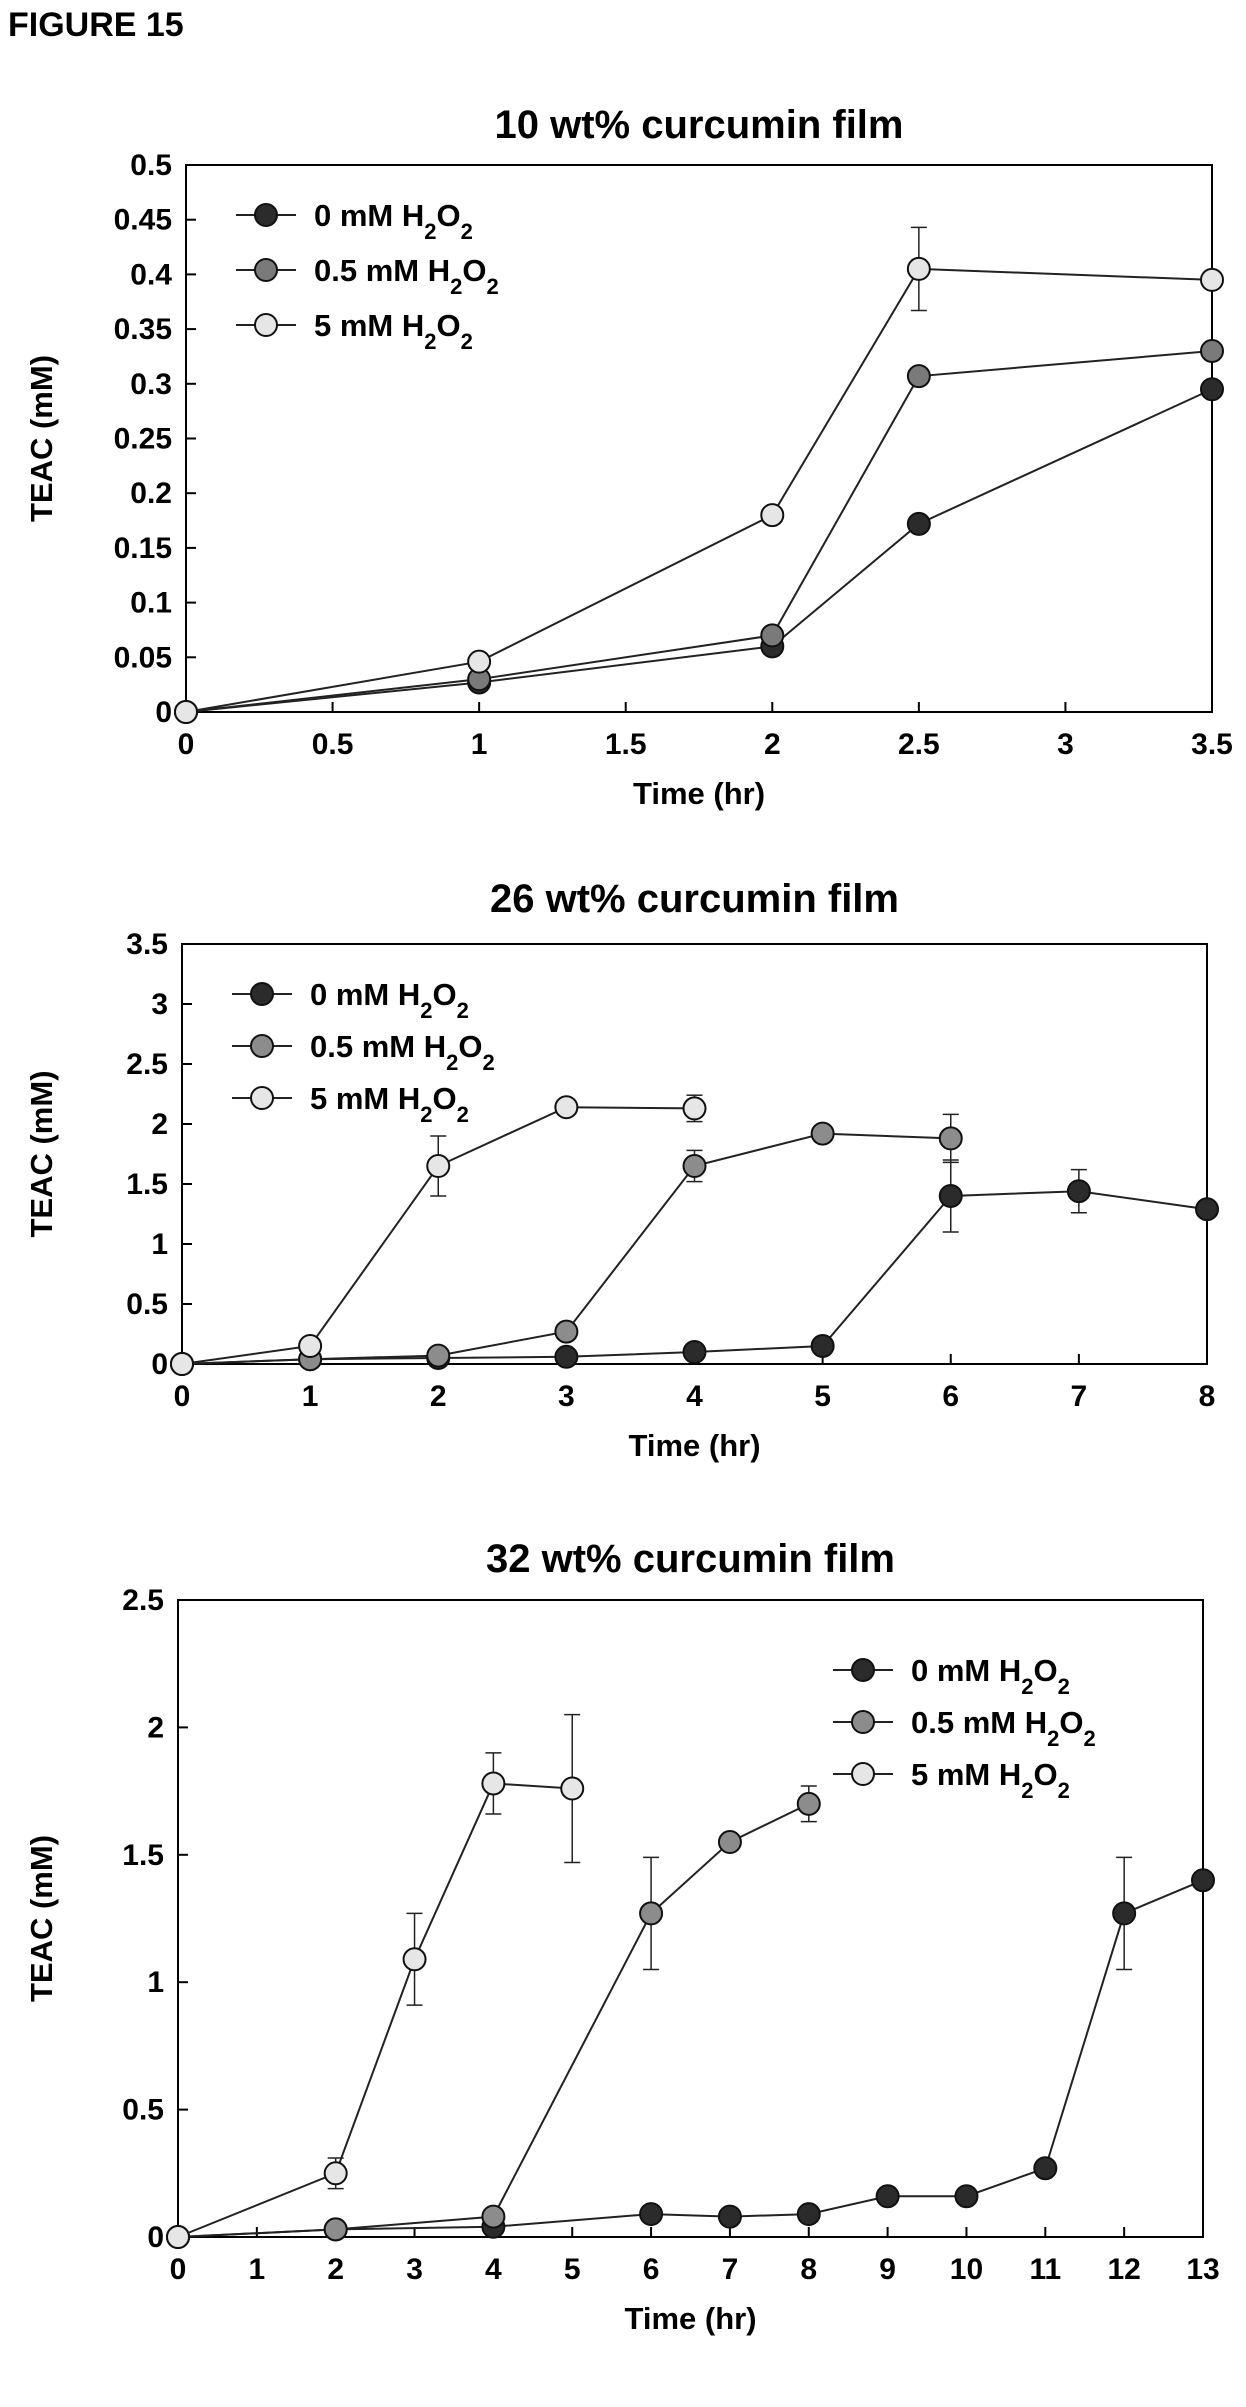 The height and width of the screenshot is (2407, 1246). I want to click on x-tick-label: 9, so click(887, 2269).